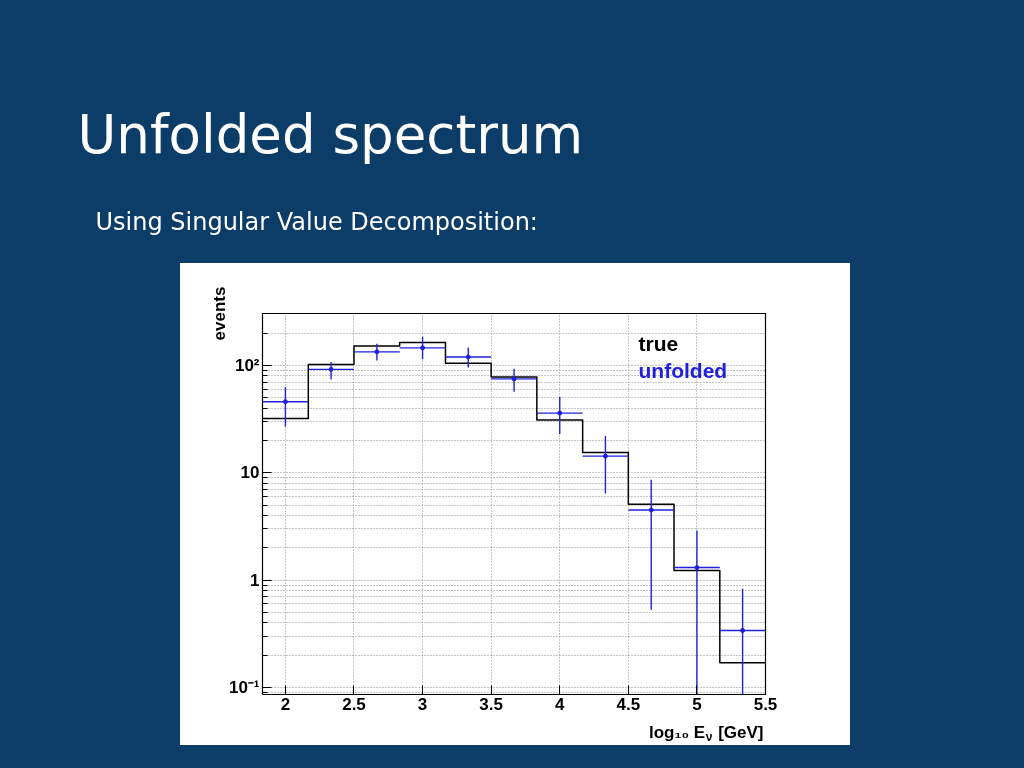 This screenshot has height=768, width=1024. What do you see at coordinates (354, 704) in the screenshot?
I see `x-tick-label: 2.5` at bounding box center [354, 704].